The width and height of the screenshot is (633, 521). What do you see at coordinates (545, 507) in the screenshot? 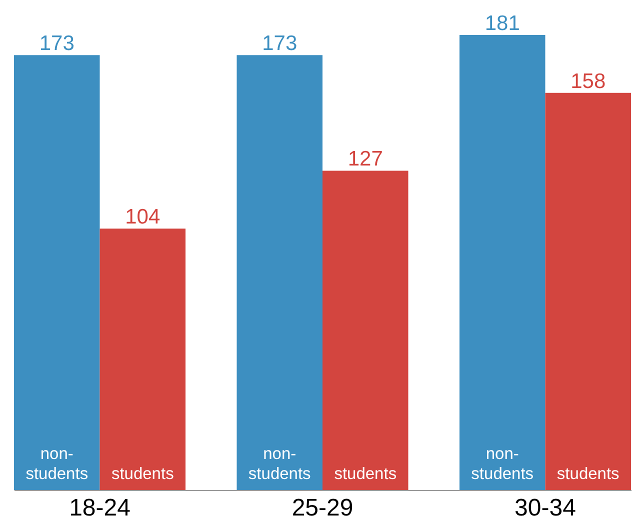
I see `x-tick-label: 30-34` at bounding box center [545, 507].